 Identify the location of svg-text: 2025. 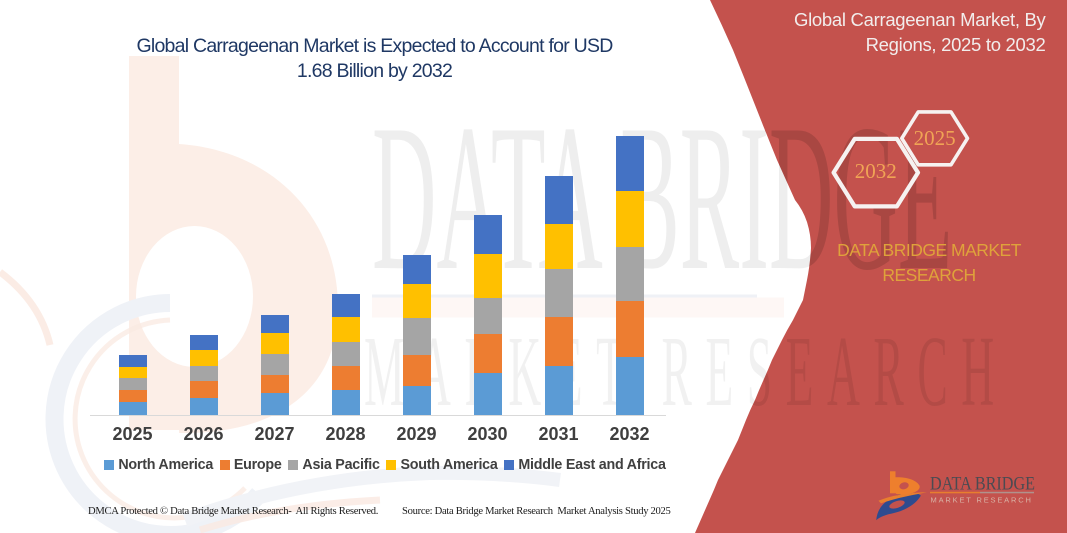
(935, 138).